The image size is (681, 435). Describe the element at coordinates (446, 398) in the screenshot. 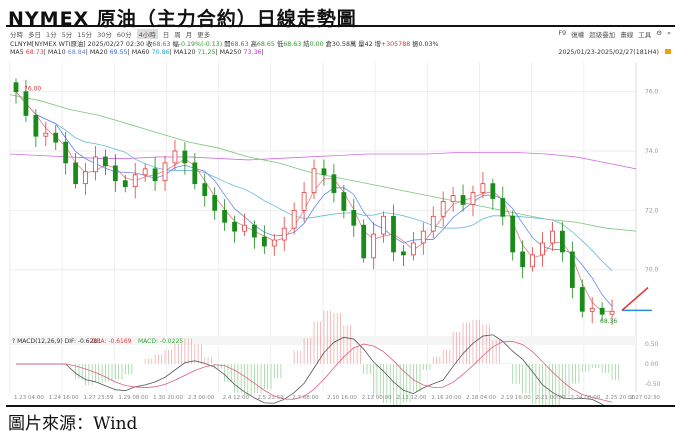

I see `x-tick: 2.16 20:00` at that location.